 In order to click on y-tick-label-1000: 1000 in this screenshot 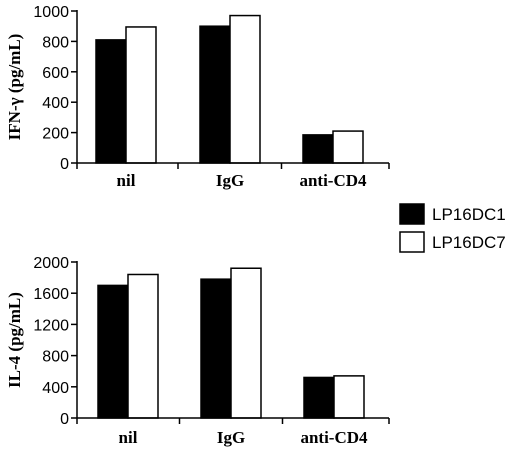, I will do `click(51, 12)`.